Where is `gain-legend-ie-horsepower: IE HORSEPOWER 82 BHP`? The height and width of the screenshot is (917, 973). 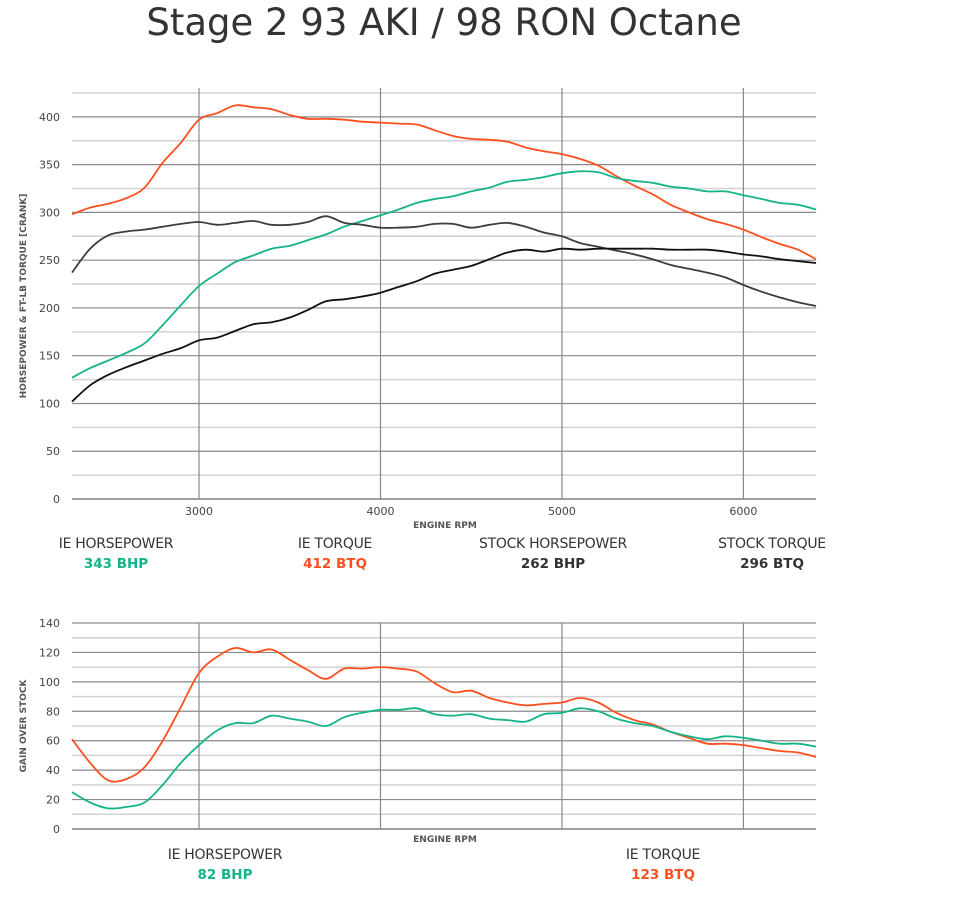 gain-legend-ie-horsepower: IE HORSEPOWER 82 BHP is located at coordinates (225, 865).